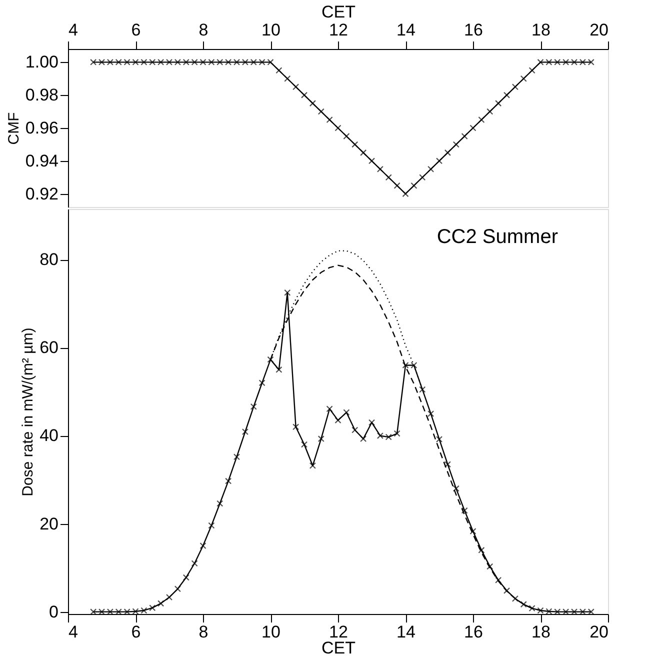 The image size is (647, 660). What do you see at coordinates (41, 62) in the screenshot?
I see `y-tick-label: 1.00` at bounding box center [41, 62].